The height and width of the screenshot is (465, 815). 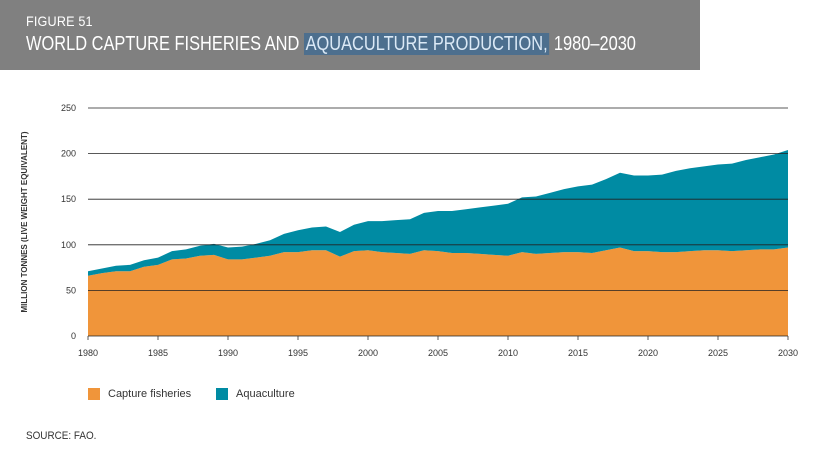 What do you see at coordinates (71, 290) in the screenshot?
I see `y-tick-label: 50` at bounding box center [71, 290].